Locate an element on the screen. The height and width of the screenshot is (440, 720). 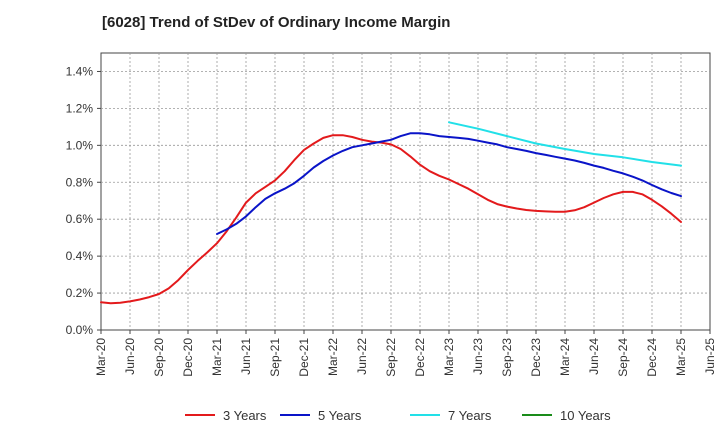
x-tick-label: Jun-25 is located at coordinates (710, 356).